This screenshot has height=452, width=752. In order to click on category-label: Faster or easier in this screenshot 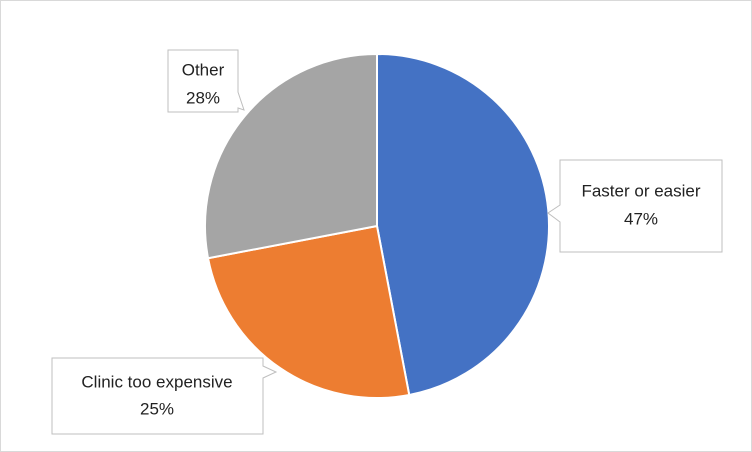, I will do `click(640, 190)`.